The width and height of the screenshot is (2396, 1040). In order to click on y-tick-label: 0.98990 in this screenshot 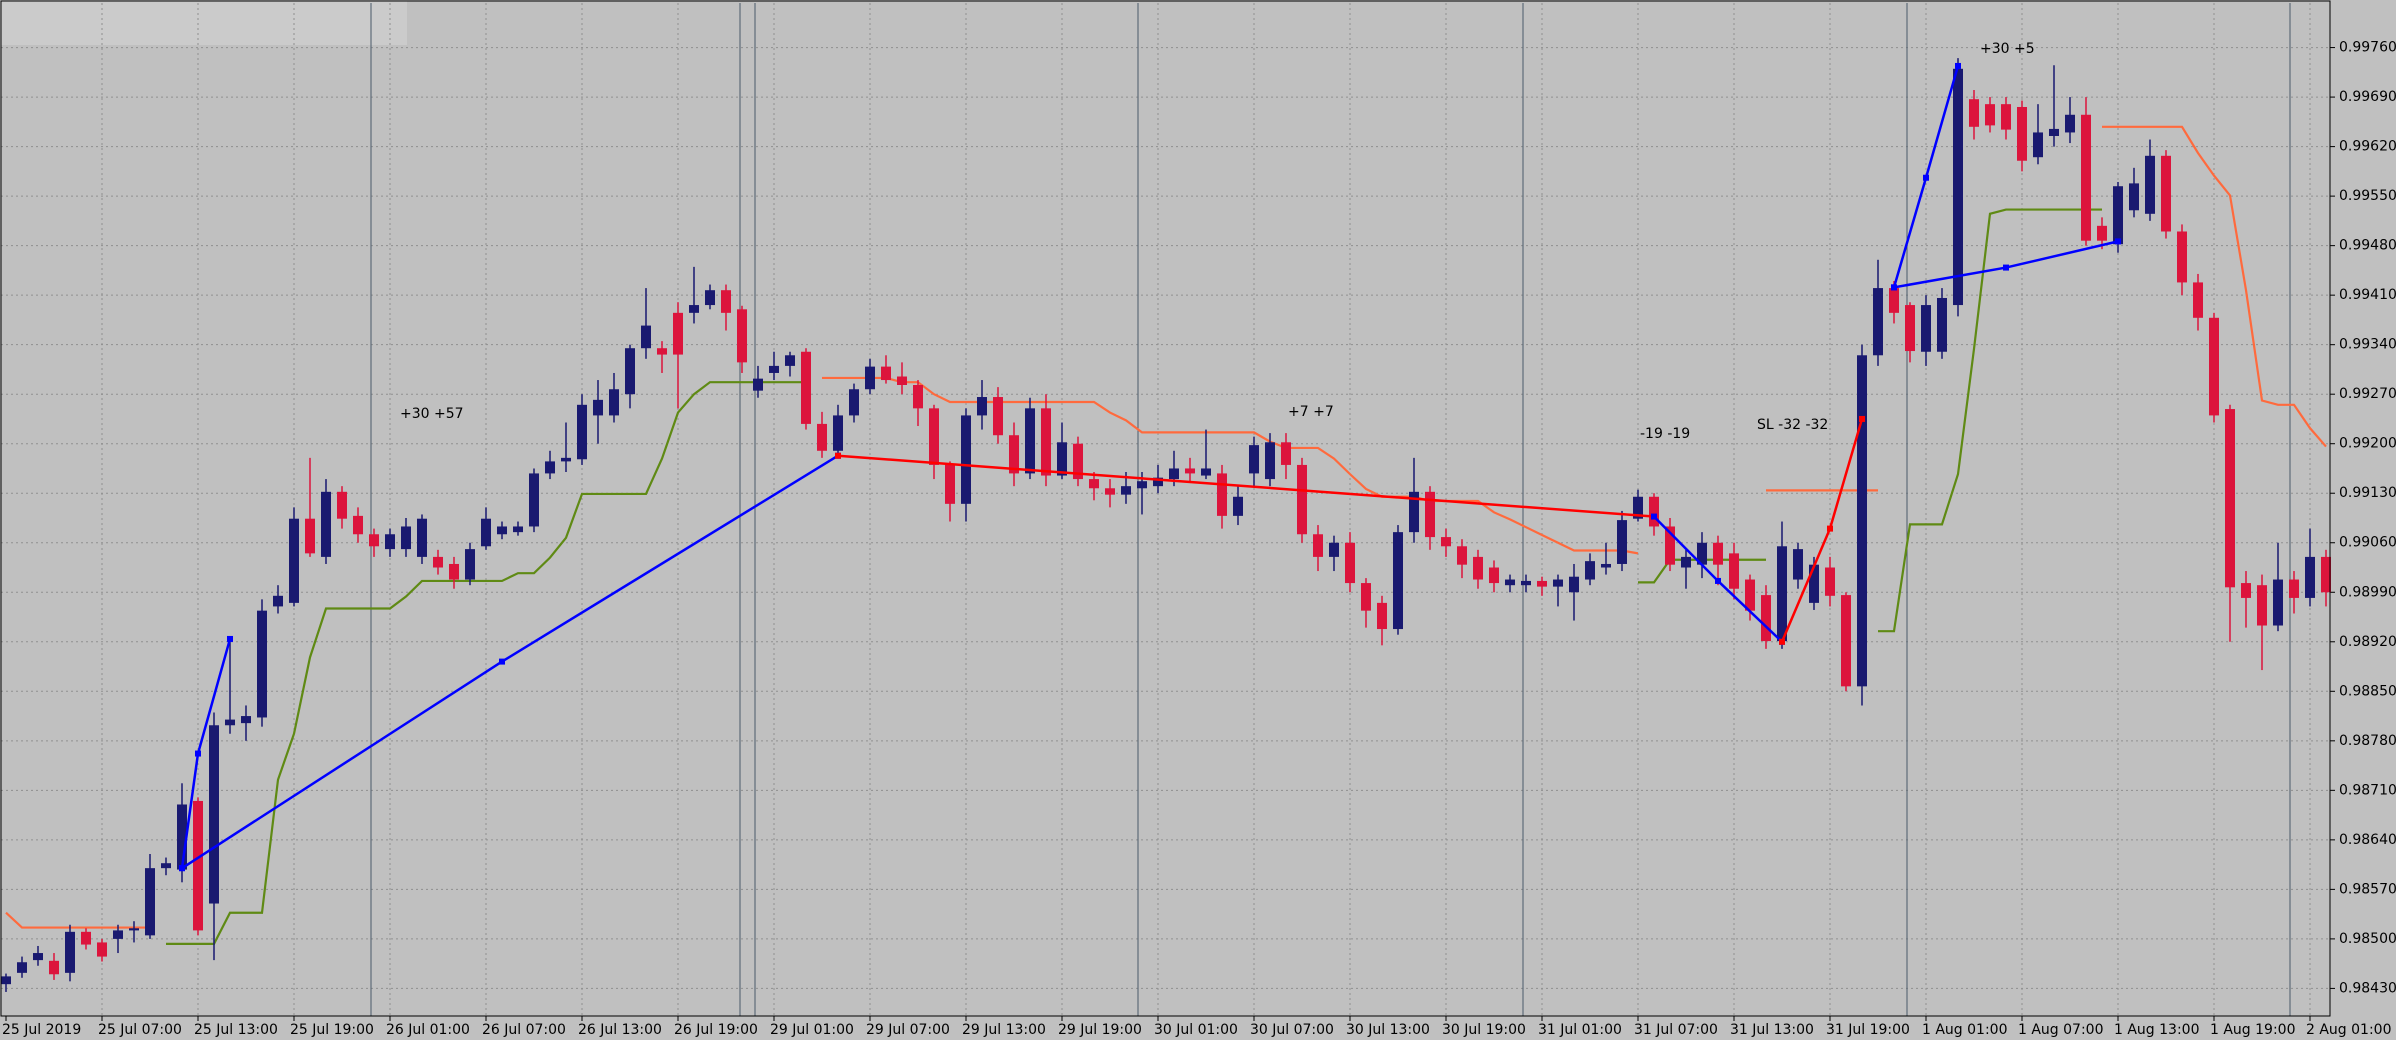, I will do `click(2367, 592)`.